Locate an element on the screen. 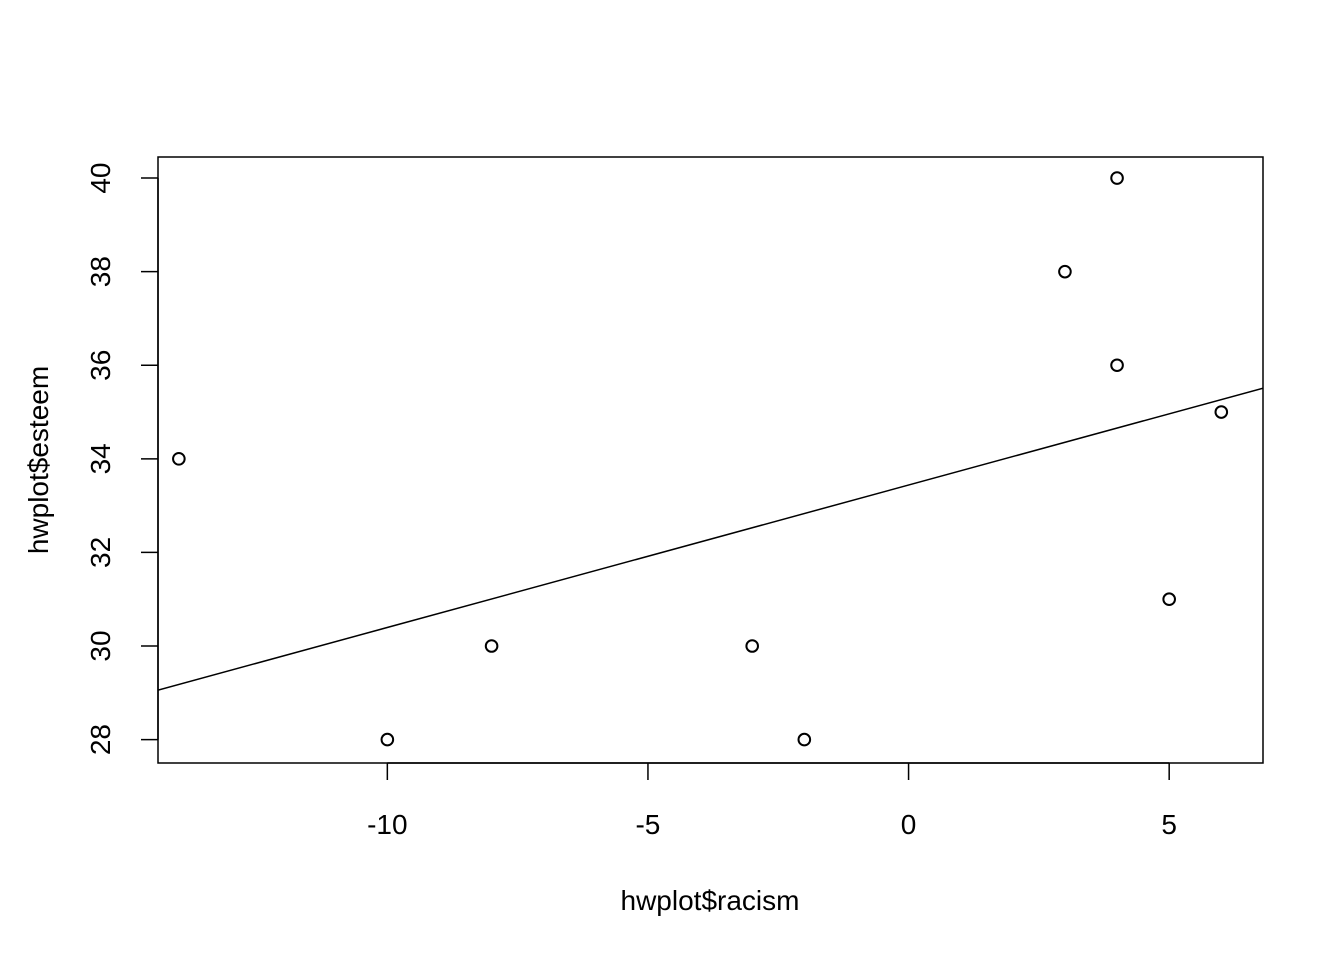  y-axis-label: hwplot$esteem is located at coordinates (38, 460).